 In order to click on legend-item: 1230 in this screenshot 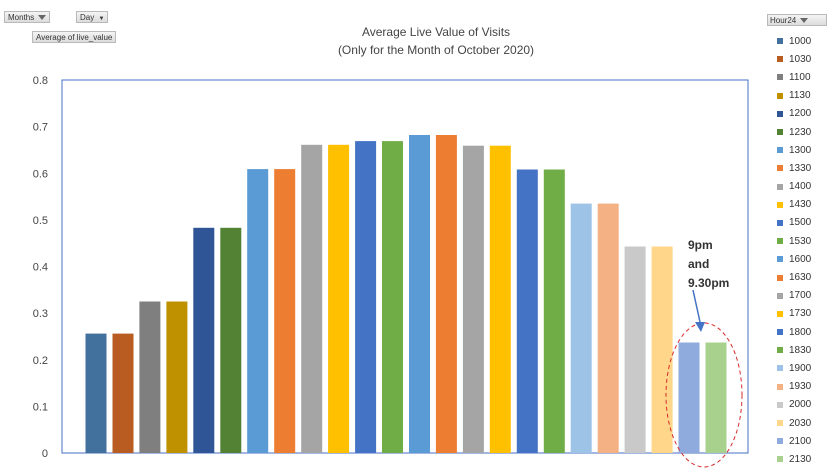, I will do `click(794, 132)`.